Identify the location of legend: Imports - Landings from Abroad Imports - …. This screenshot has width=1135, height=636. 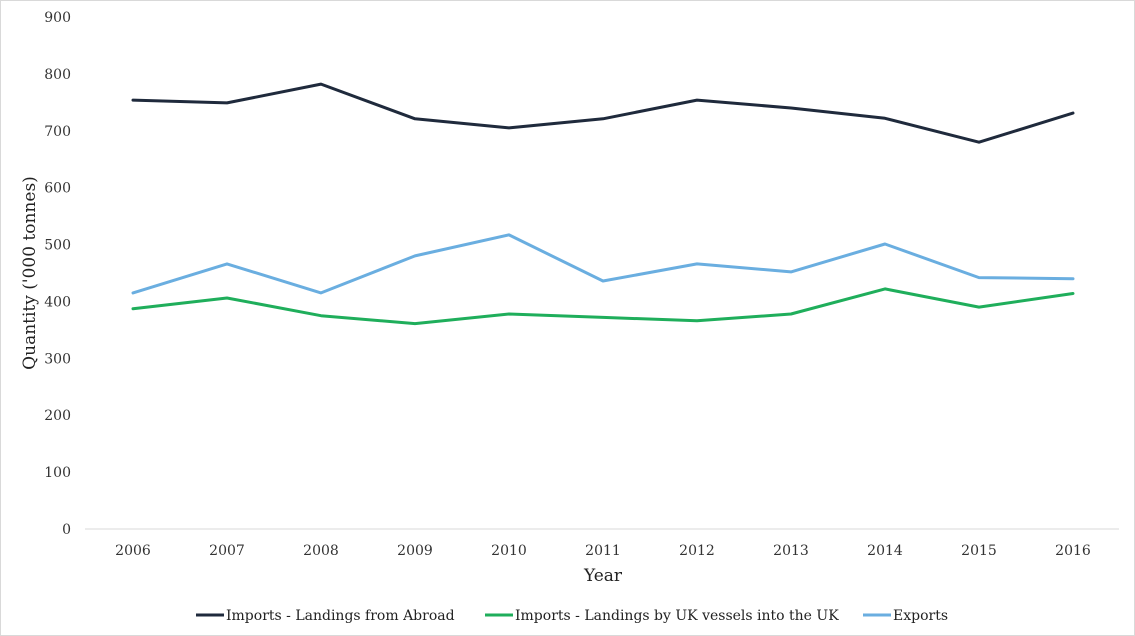
(572, 616).